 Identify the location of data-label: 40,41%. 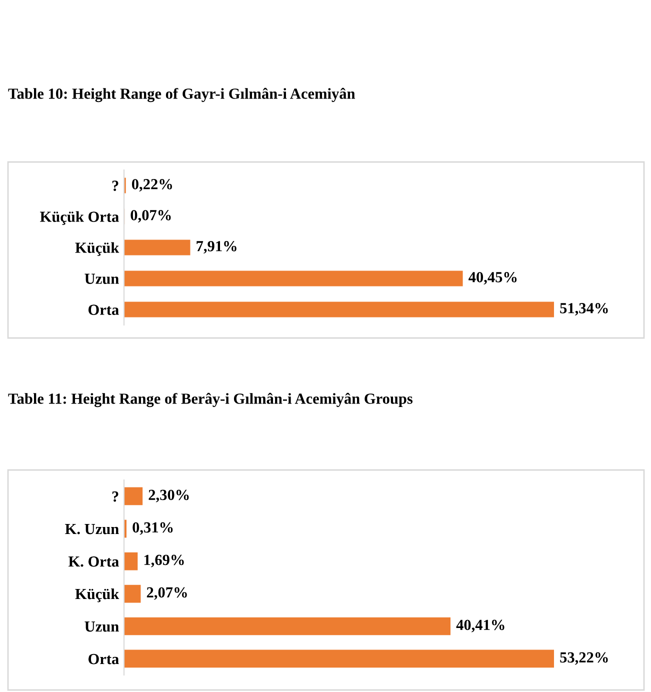
(480, 626).